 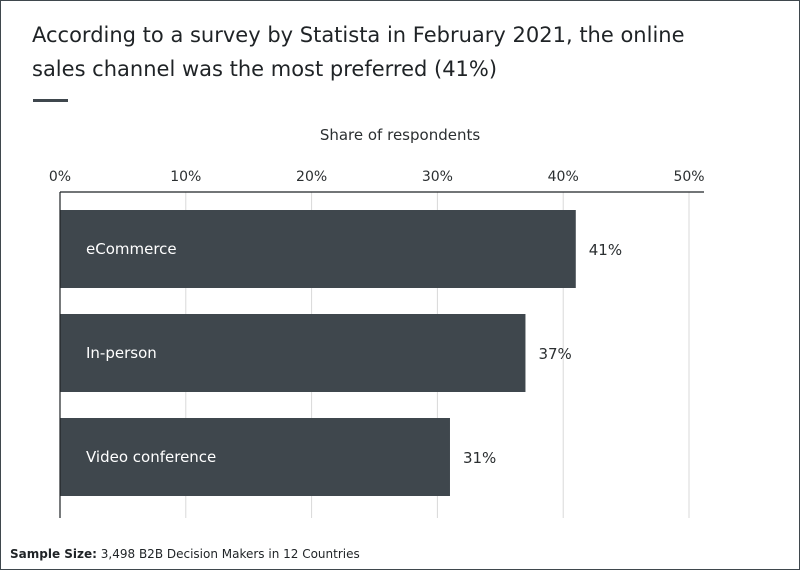 I want to click on bar-value-label: 41%, so click(x=605, y=250).